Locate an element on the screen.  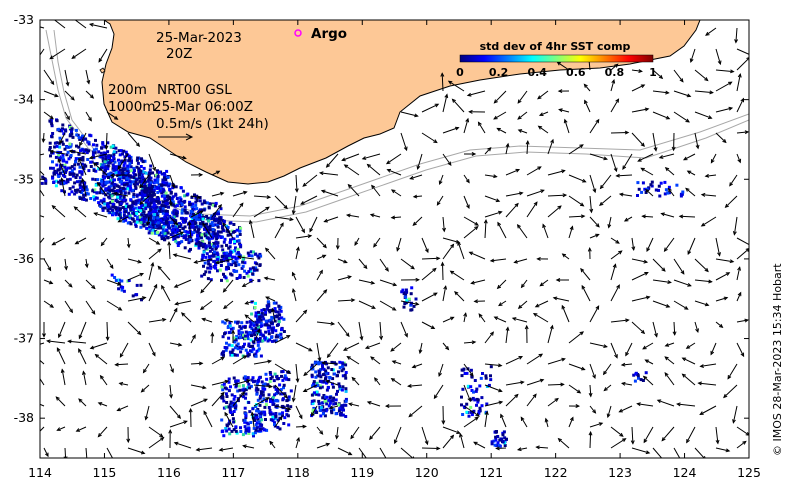
x-tick-label: 123 is located at coordinates (620, 472).